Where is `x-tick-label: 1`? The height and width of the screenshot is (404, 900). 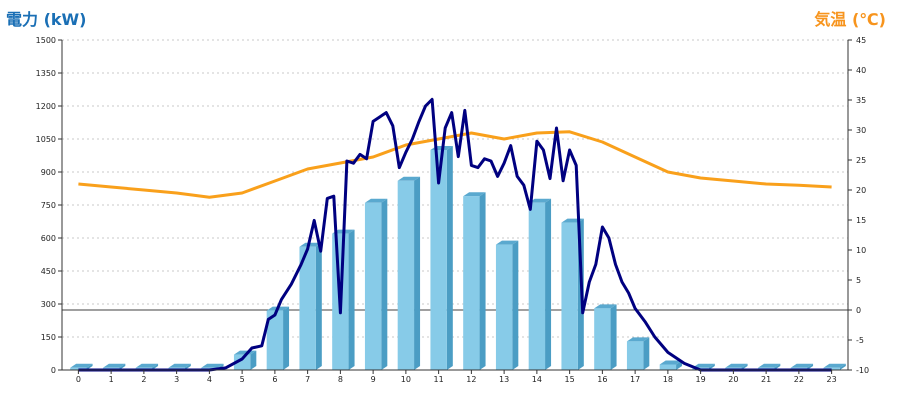 x-tick-label: 1 is located at coordinates (111, 379).